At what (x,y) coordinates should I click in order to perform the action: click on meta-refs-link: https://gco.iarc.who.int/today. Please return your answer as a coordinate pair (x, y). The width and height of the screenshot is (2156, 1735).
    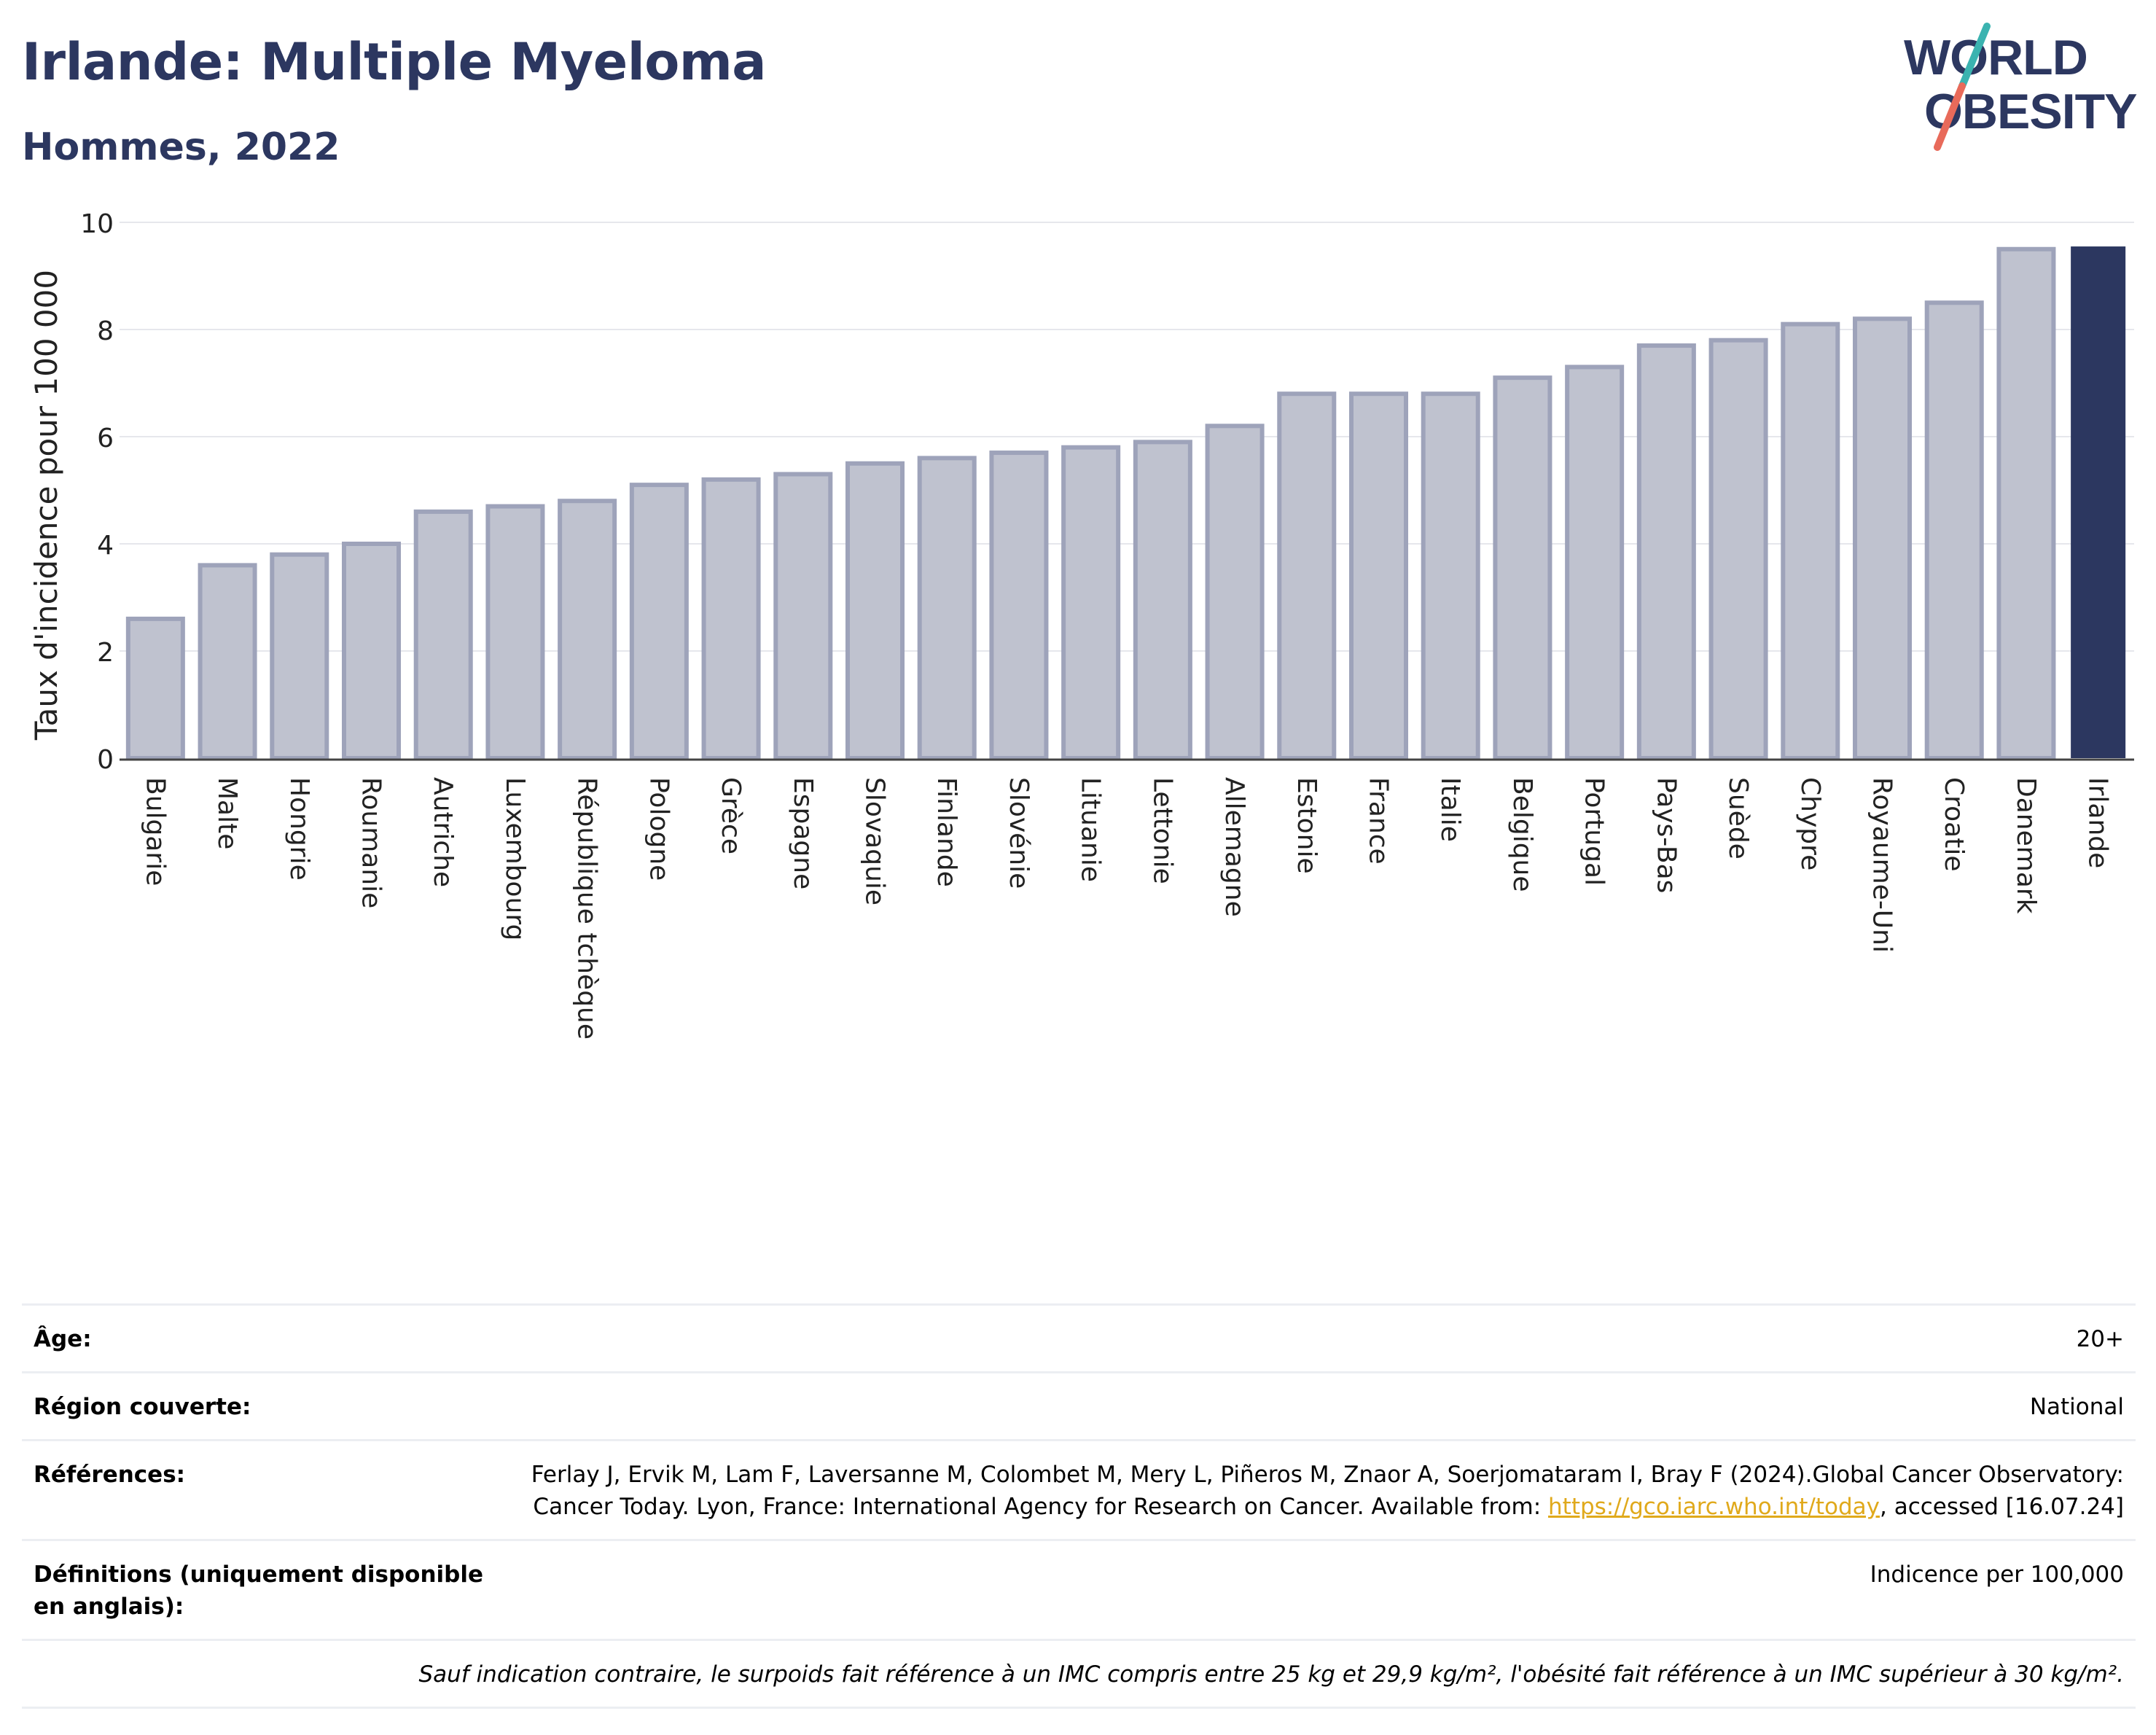
    Looking at the image, I should click on (1714, 1507).